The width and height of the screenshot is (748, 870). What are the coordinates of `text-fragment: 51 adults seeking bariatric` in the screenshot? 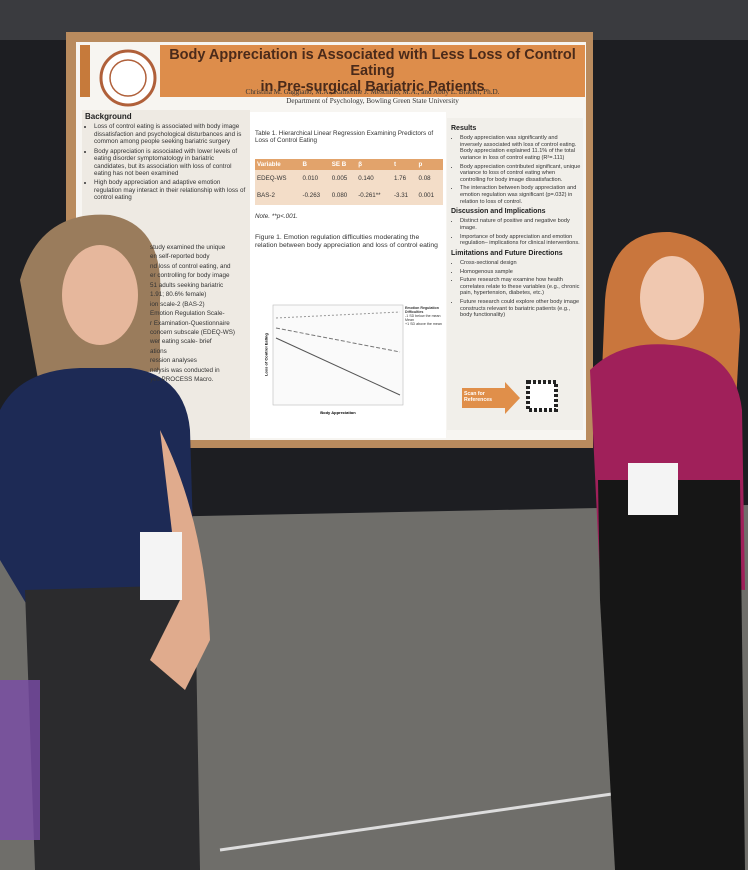 It's located at (187, 285).